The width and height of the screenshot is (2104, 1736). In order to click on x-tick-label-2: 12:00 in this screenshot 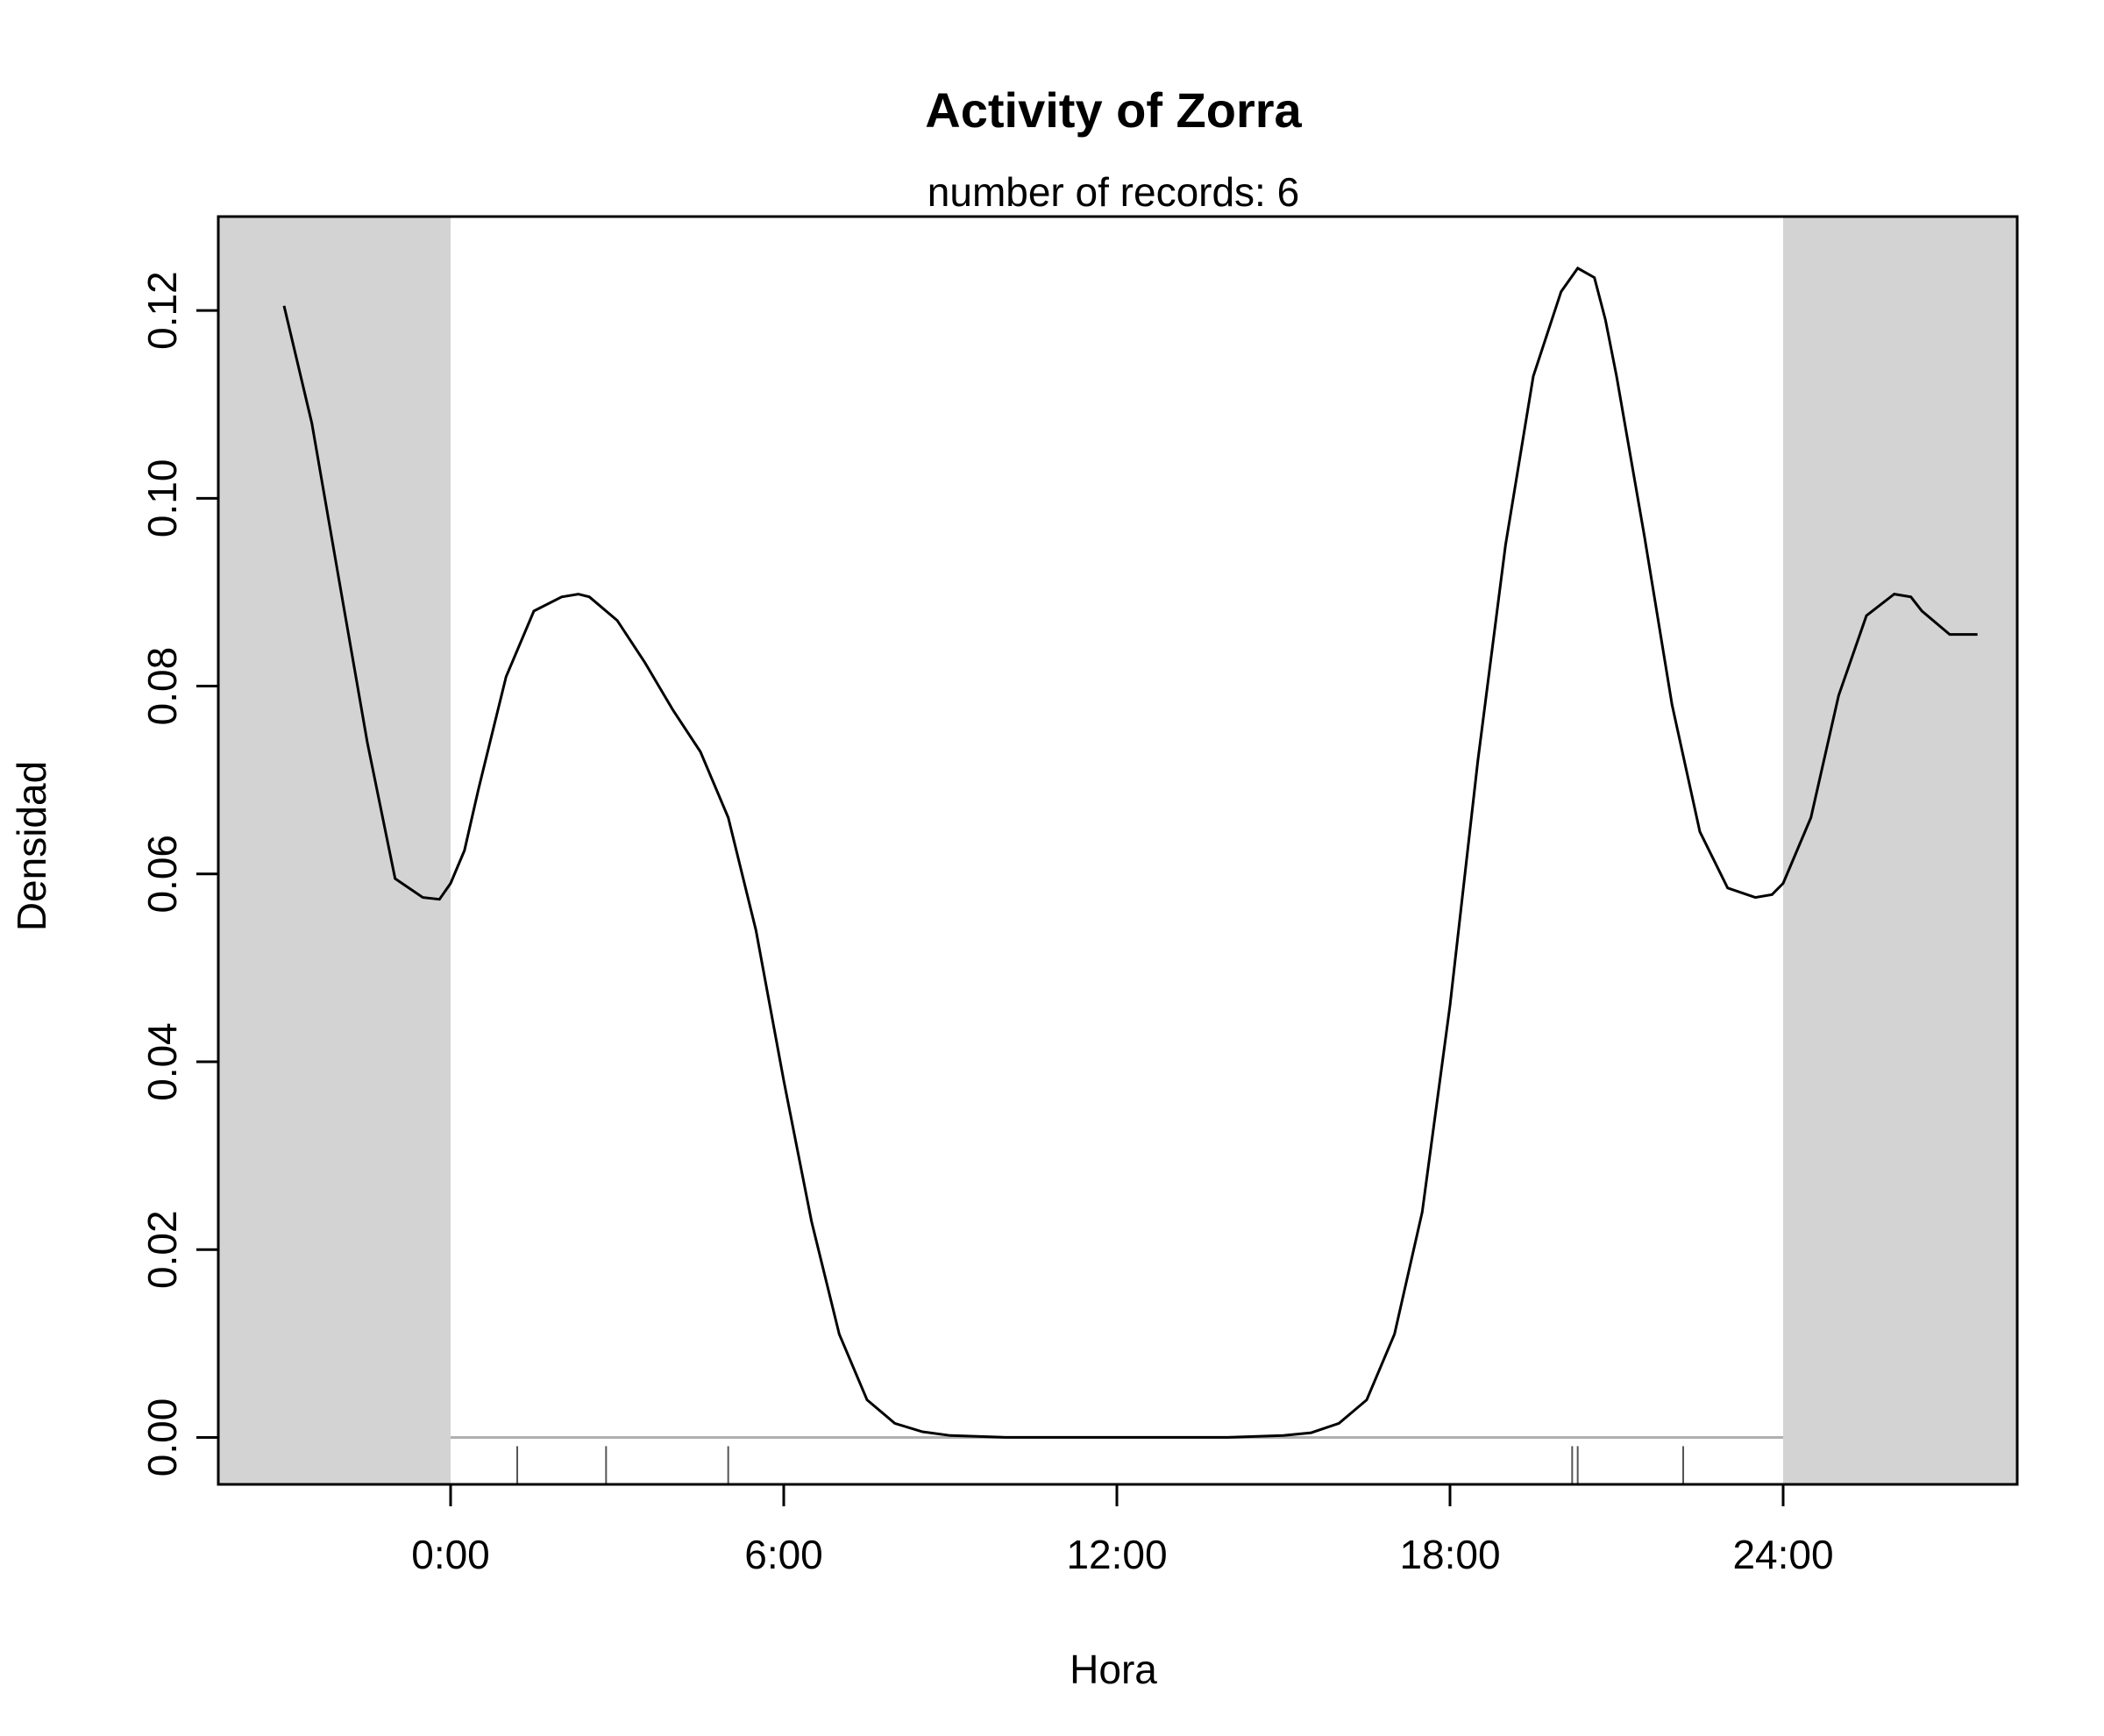, I will do `click(1116, 1554)`.